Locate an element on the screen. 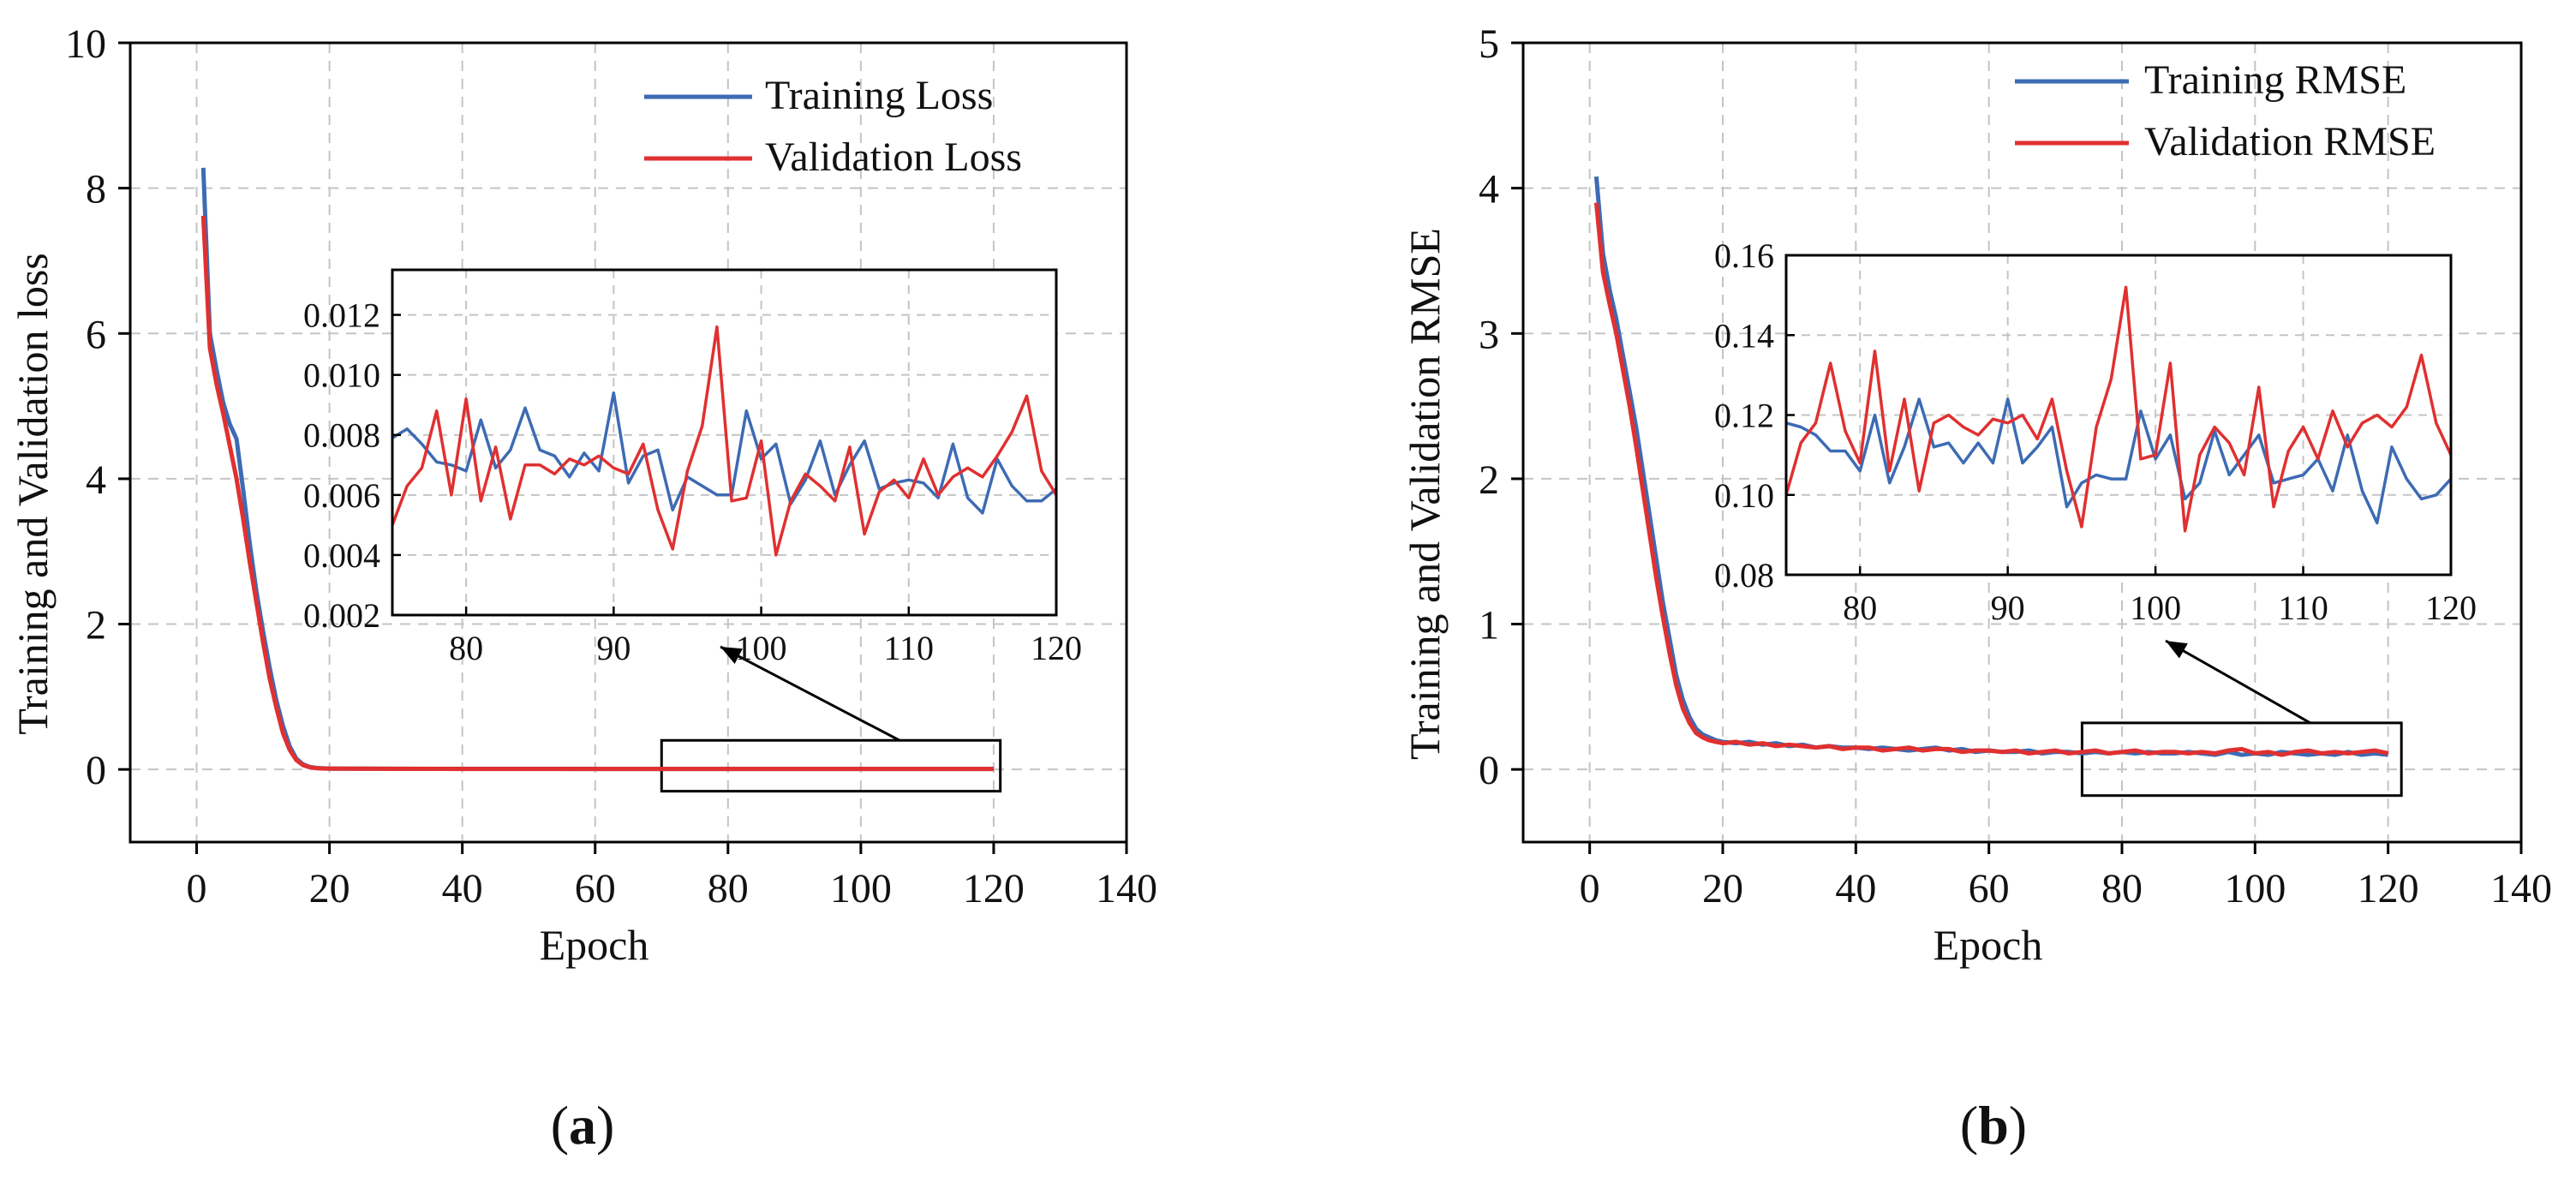  inset-y-tick-label: 0.08 is located at coordinates (1744, 575).